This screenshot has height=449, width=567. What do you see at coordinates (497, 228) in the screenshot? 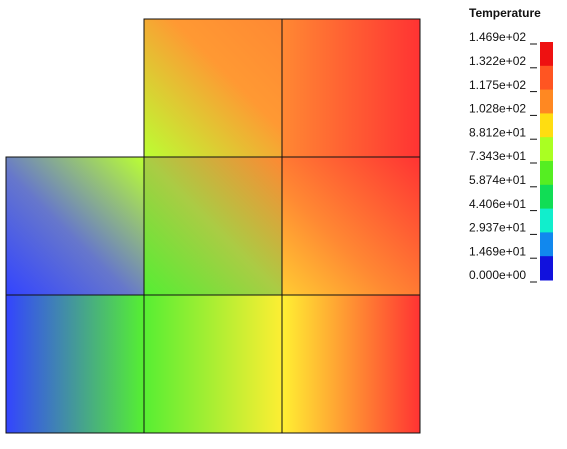
I see `legend-label: 2.937e+01` at bounding box center [497, 228].